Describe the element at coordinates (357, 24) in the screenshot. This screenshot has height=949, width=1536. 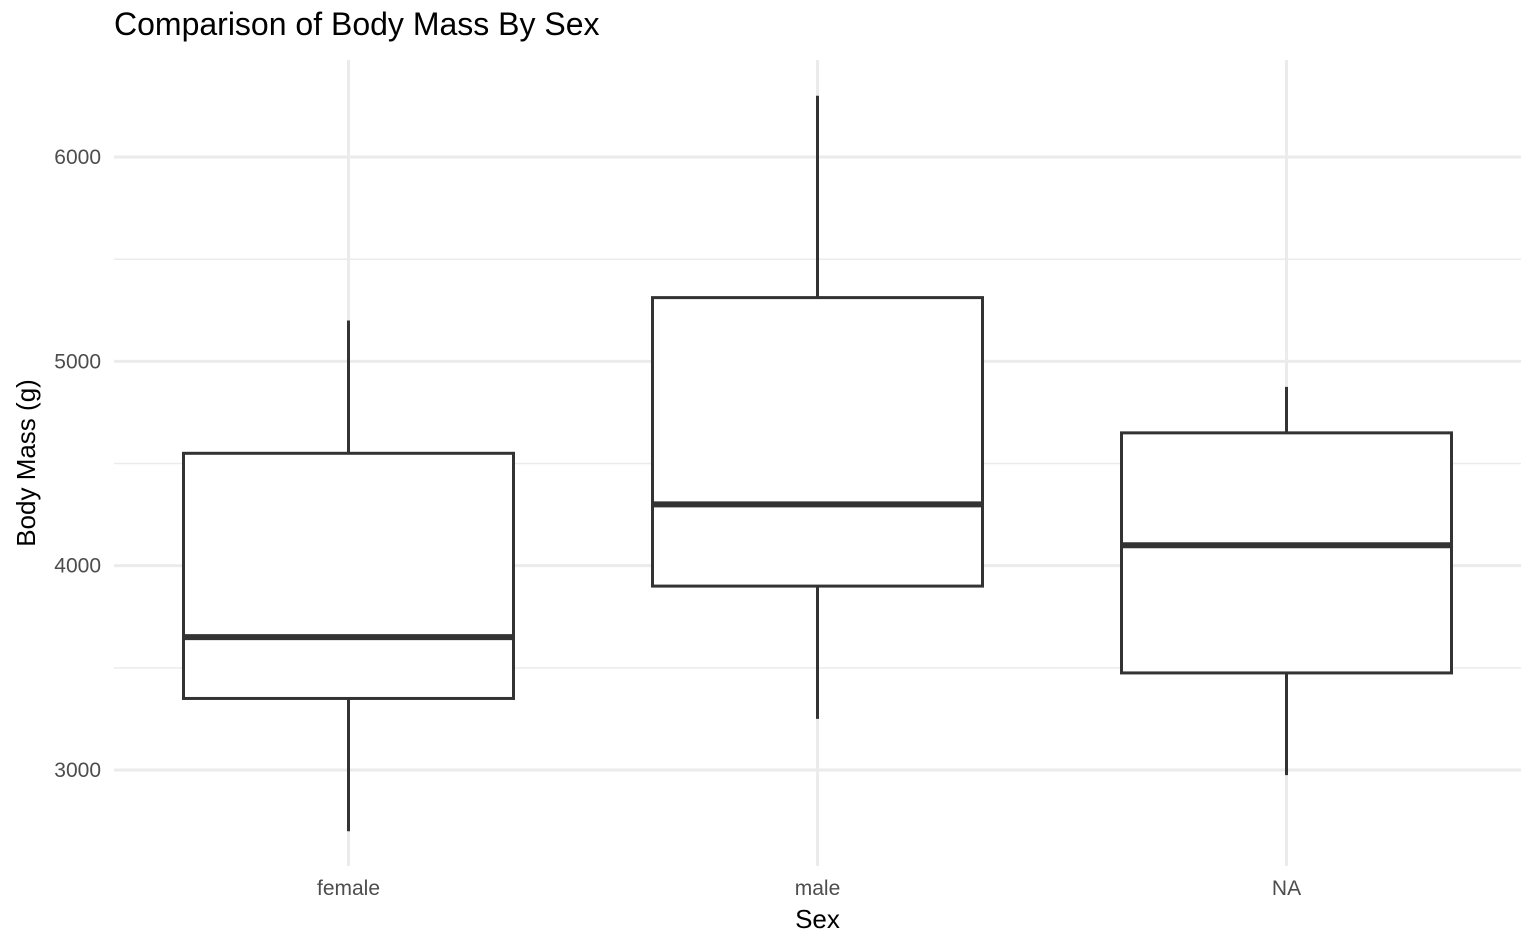
I see `chart-title: Comparison of Body Mass By Sex` at that location.